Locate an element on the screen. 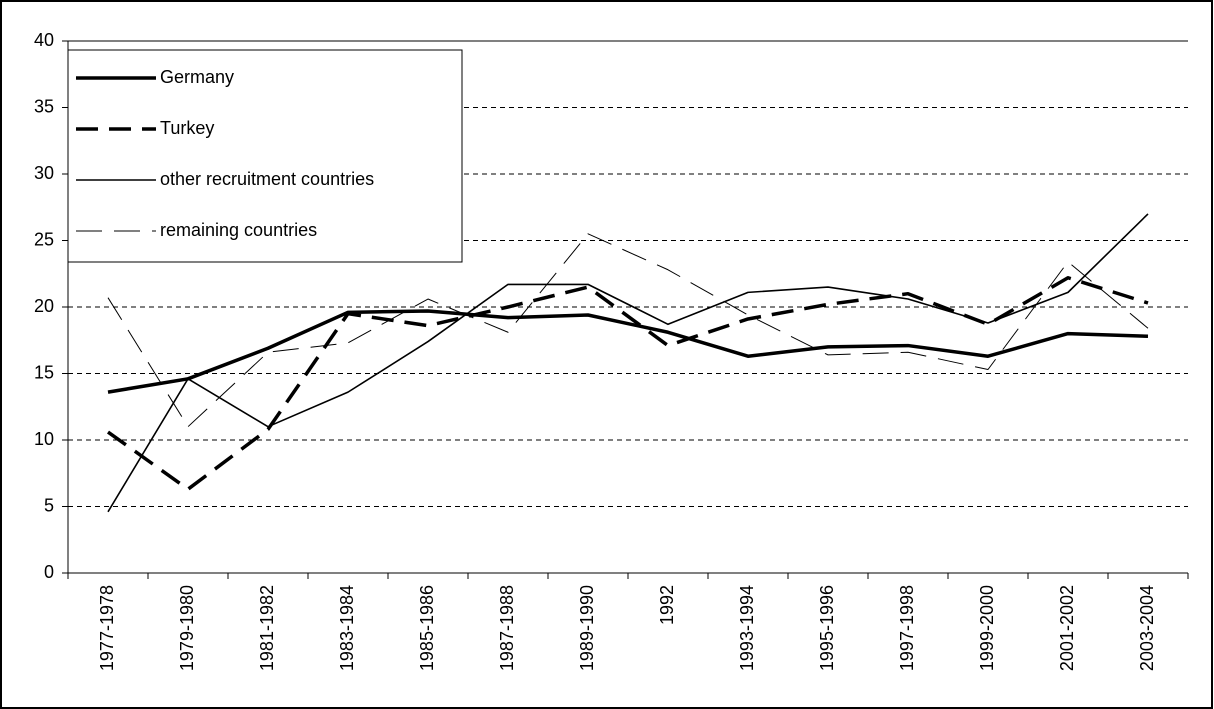 This screenshot has width=1214, height=709. x-tick-label: 1987-1988 is located at coordinates (507, 628).